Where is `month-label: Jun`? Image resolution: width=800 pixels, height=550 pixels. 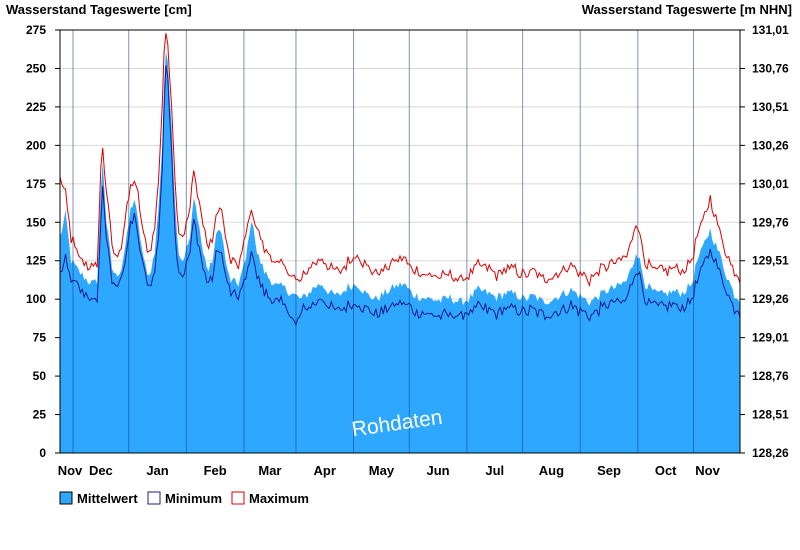 month-label: Jun is located at coordinates (438, 470).